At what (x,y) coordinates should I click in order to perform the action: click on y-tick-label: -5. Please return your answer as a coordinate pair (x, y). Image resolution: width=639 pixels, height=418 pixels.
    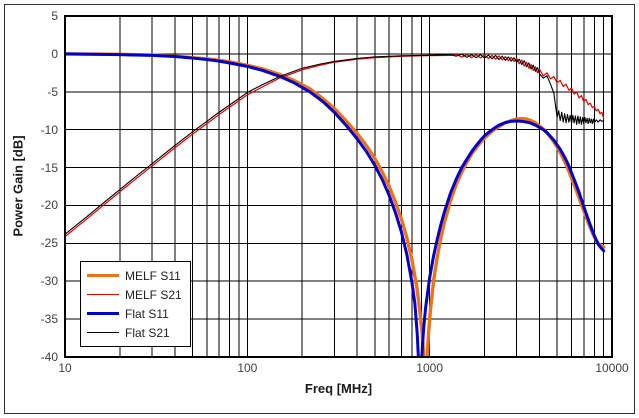
    Looking at the image, I should click on (52, 91).